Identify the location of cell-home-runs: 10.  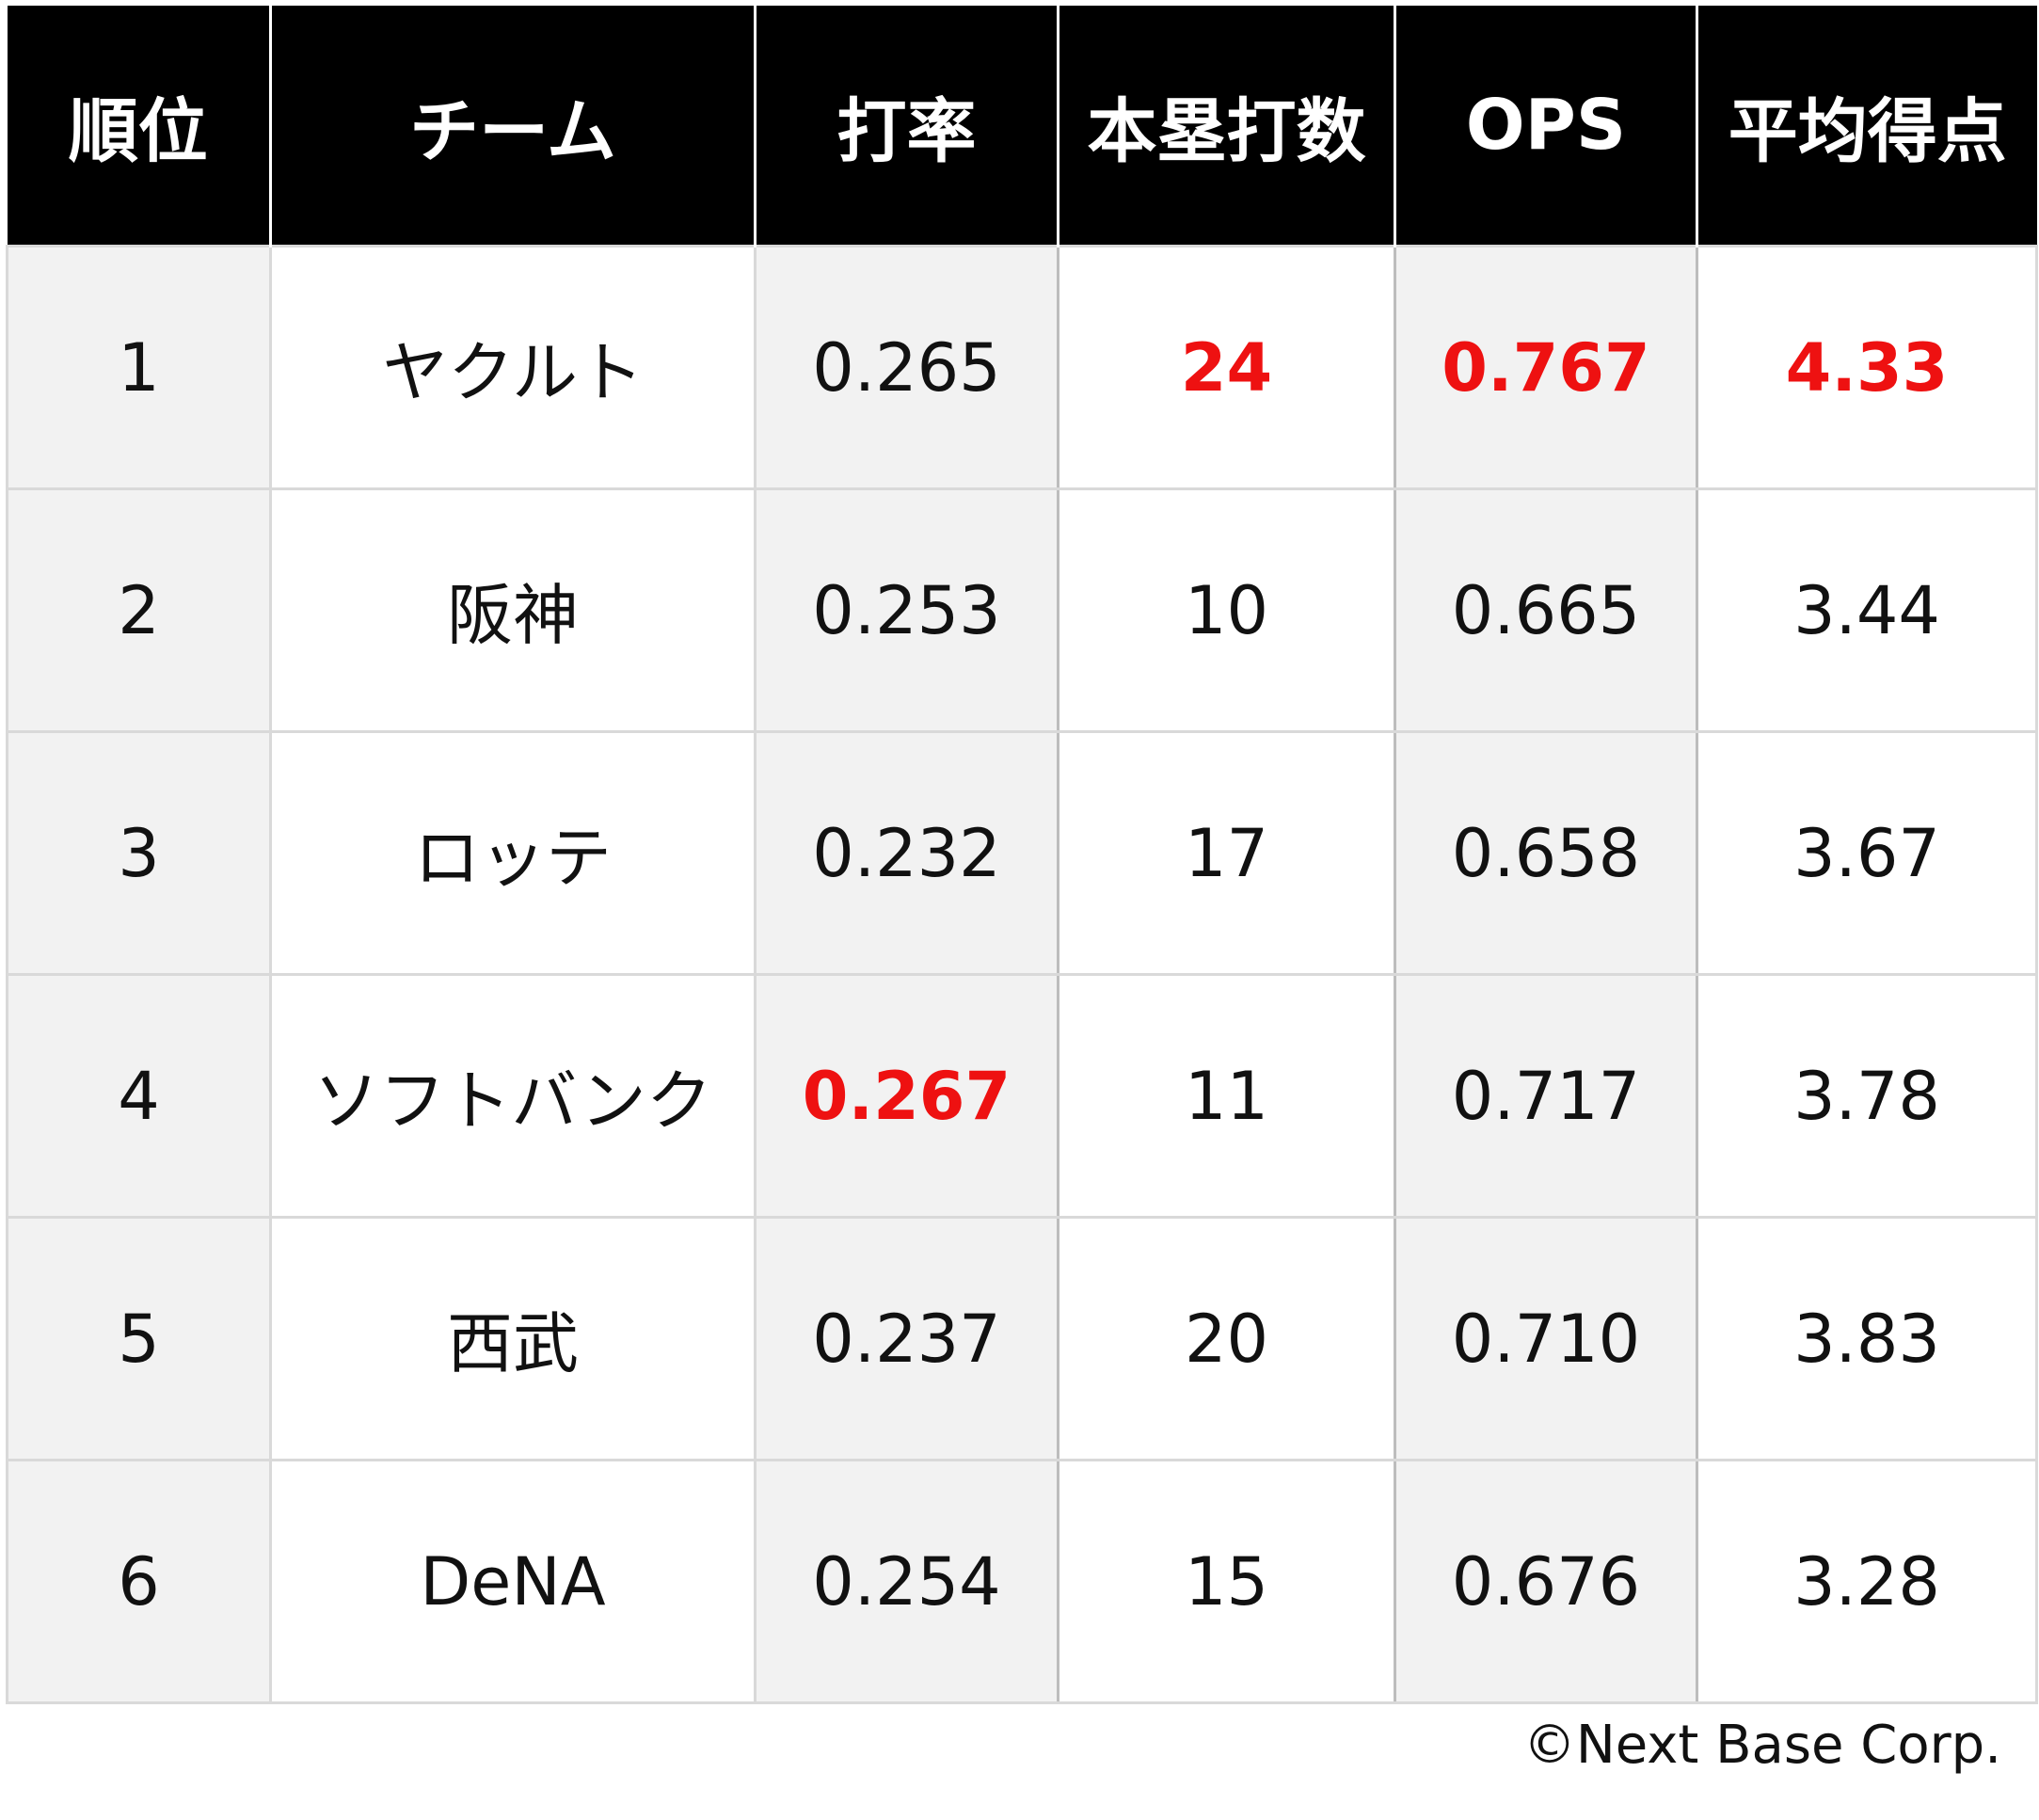
(1226, 610).